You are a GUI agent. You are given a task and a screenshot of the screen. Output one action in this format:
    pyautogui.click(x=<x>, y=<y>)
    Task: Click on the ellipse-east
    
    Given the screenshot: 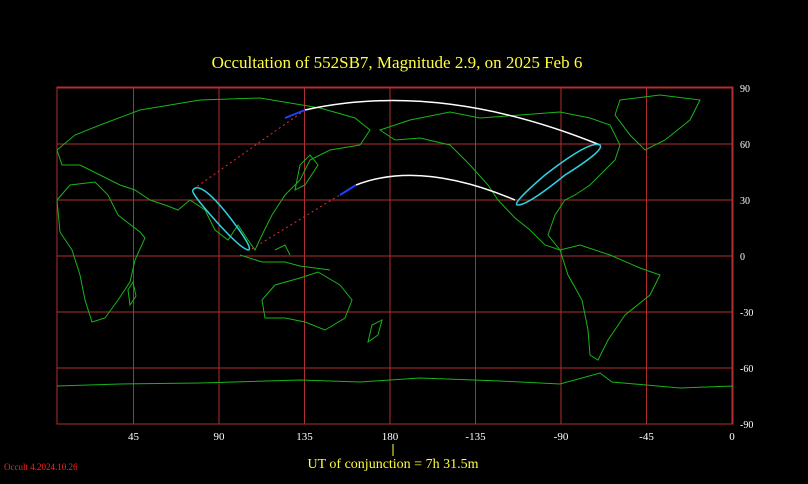 What is the action you would take?
    pyautogui.click(x=558, y=174)
    